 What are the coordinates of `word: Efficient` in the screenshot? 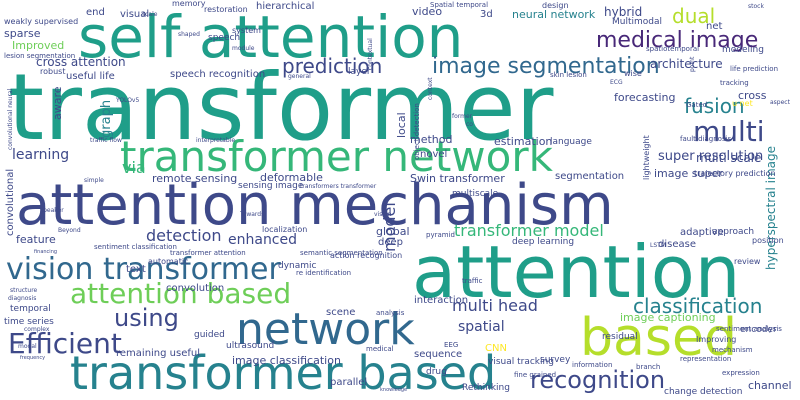 It's located at (65, 343).